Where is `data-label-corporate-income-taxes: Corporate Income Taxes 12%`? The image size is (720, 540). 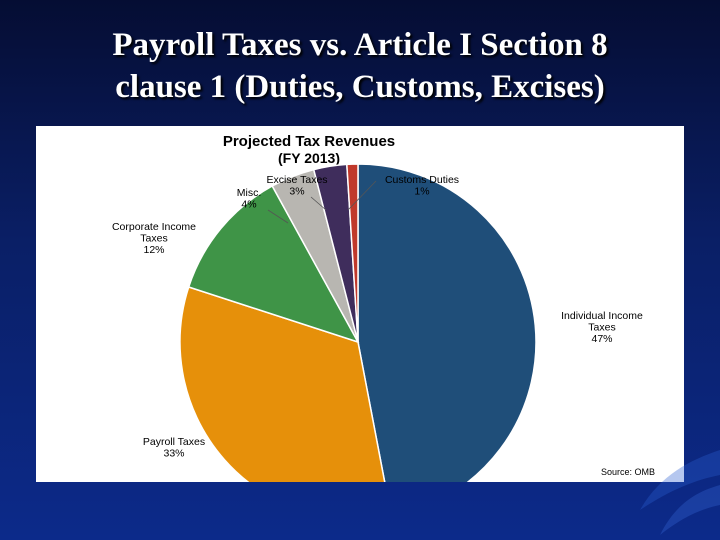 data-label-corporate-income-taxes: Corporate Income Taxes 12% is located at coordinates (154, 238).